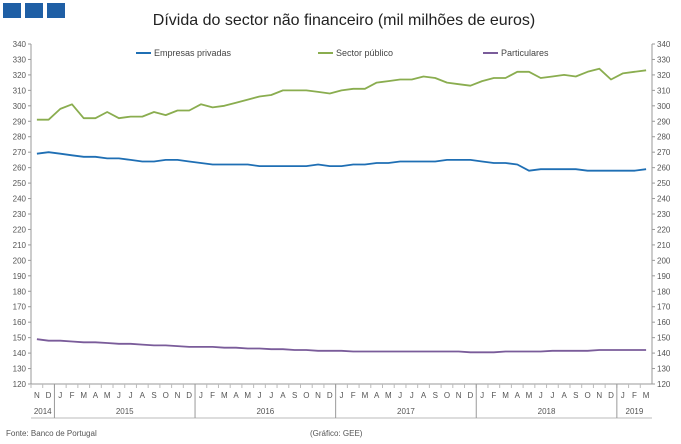 The width and height of the screenshot is (681, 444). Describe the element at coordinates (125, 411) in the screenshot. I see `x-year-label: 2015` at that location.